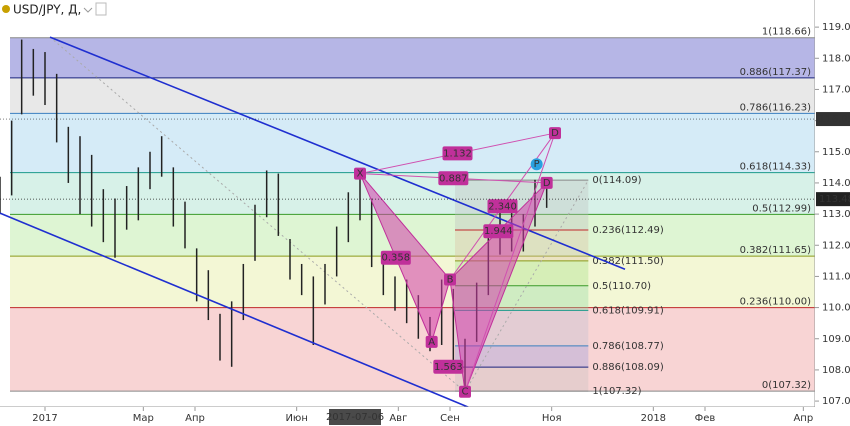  I want to click on ratio-label: 1.563, so click(448, 367).